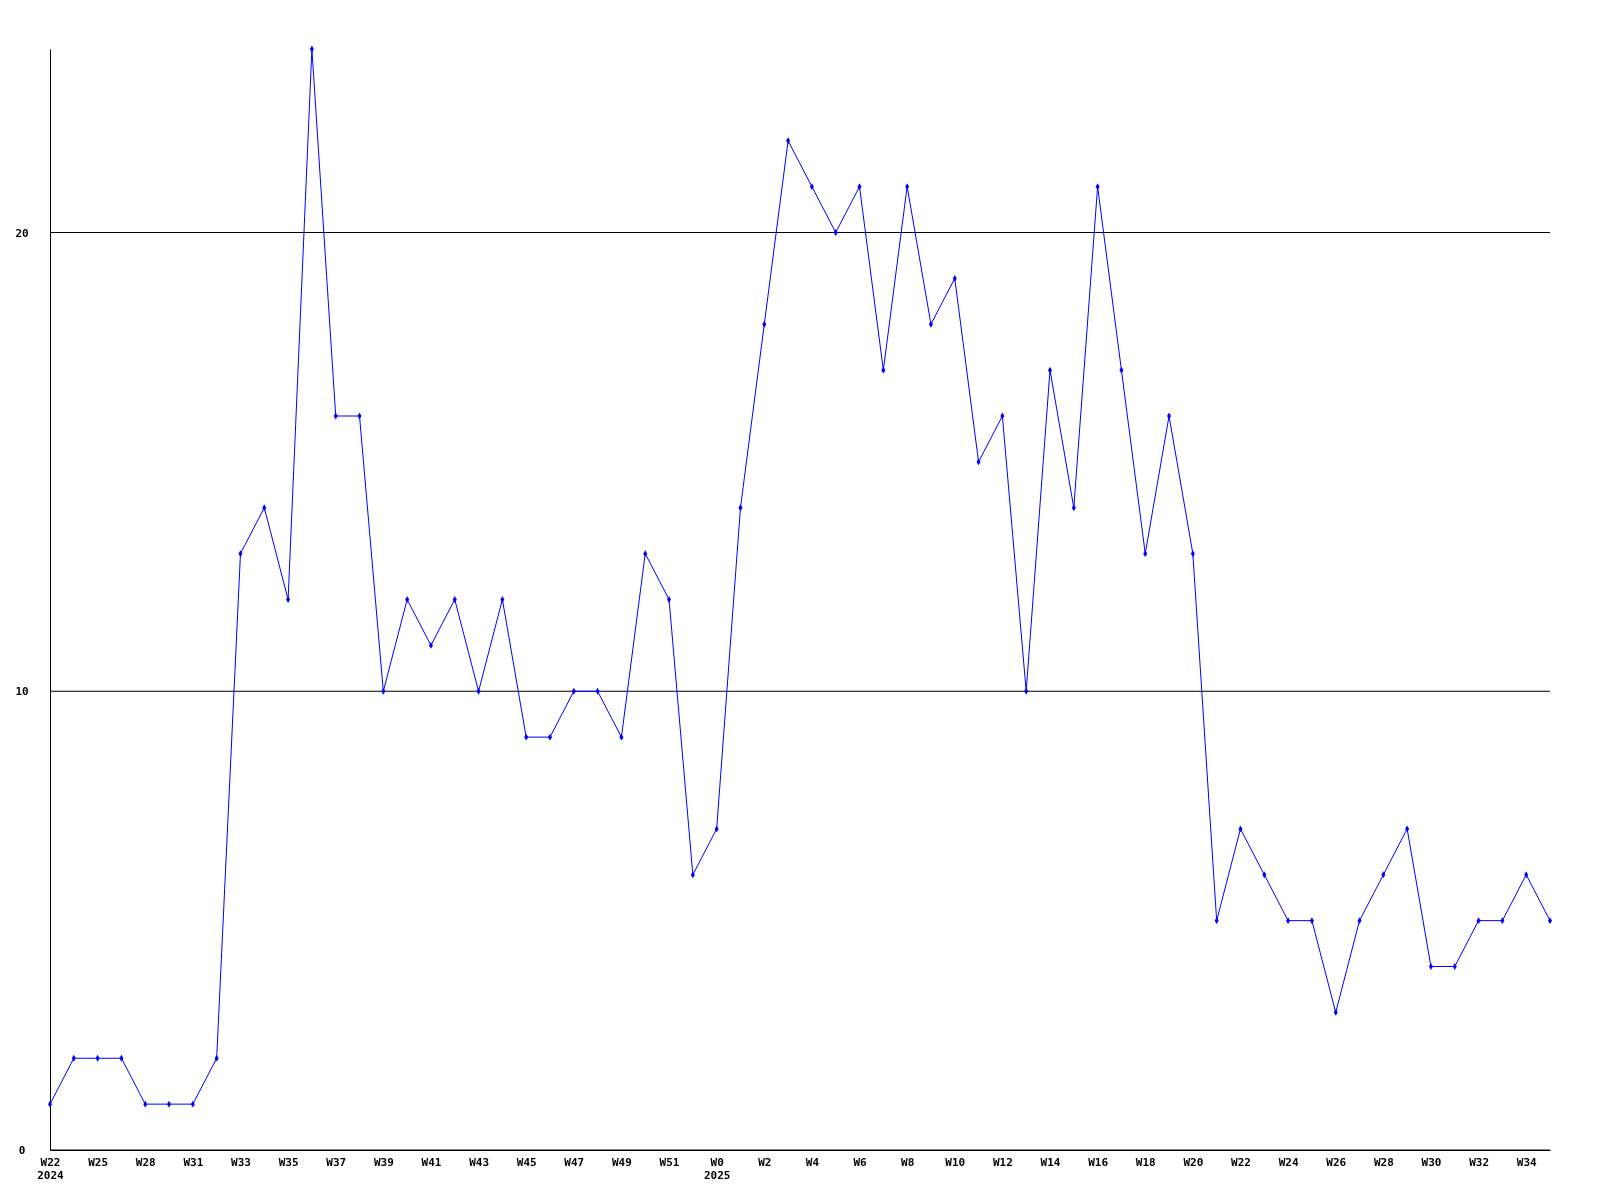 This screenshot has height=1200, width=1600. Describe the element at coordinates (288, 1162) in the screenshot. I see `x-tick-label: W35` at that location.